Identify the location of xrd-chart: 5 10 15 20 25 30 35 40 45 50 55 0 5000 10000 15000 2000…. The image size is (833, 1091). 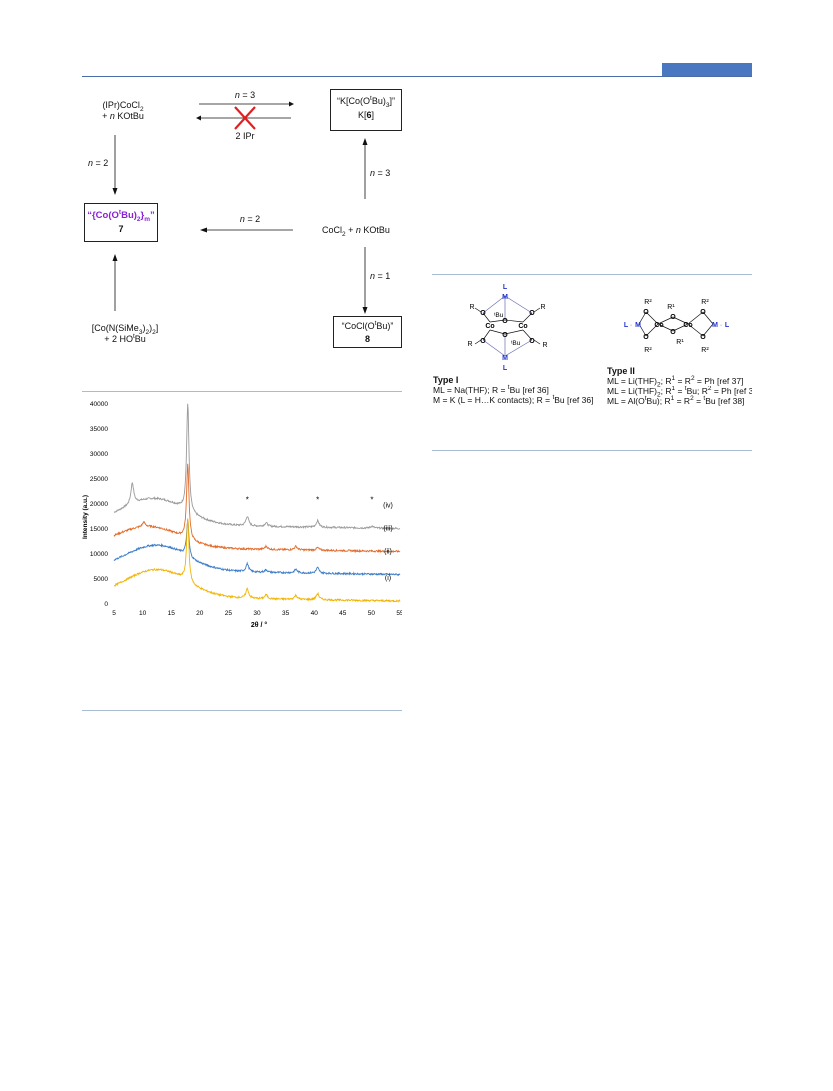
(242, 515).